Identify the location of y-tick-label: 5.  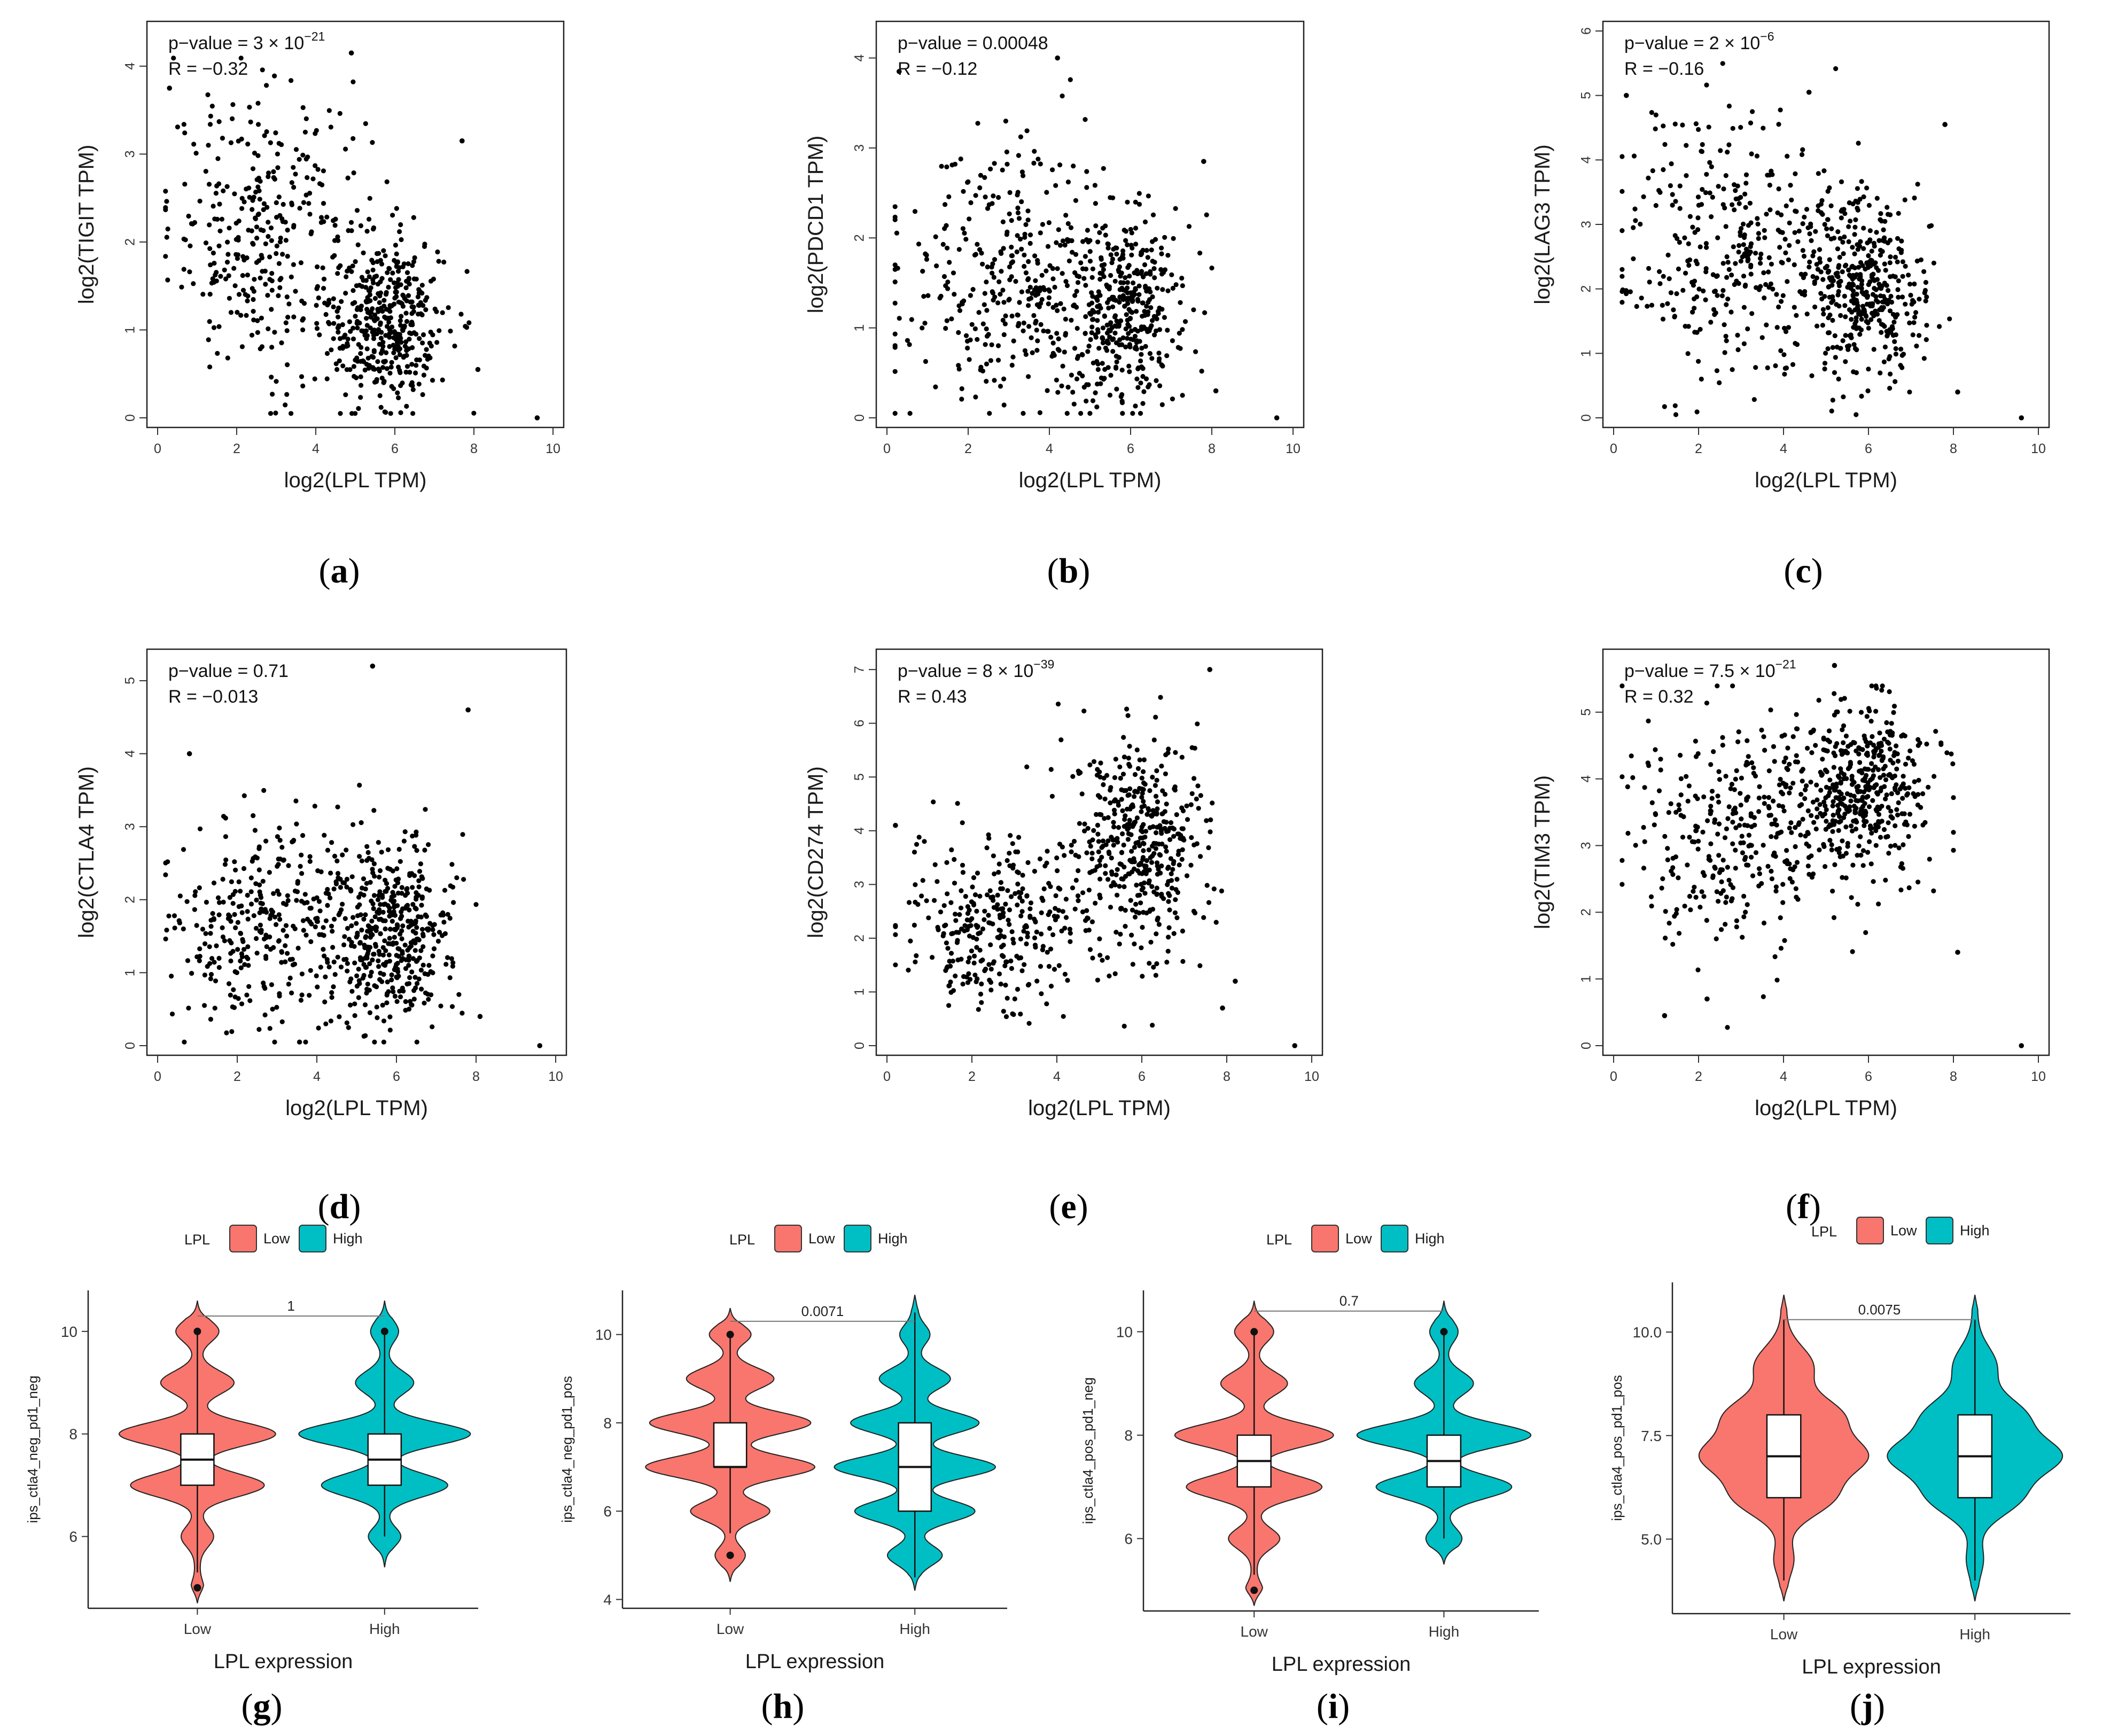
(859, 777).